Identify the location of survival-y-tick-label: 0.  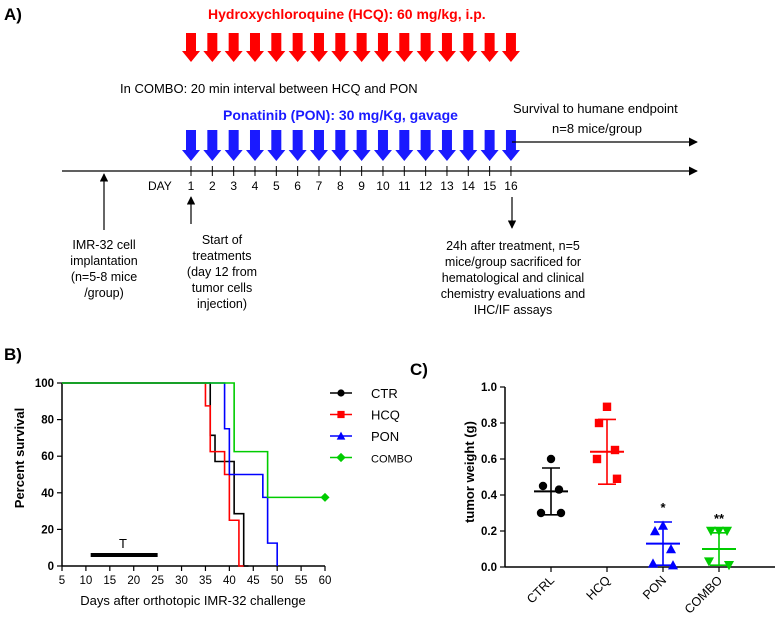
(51, 567).